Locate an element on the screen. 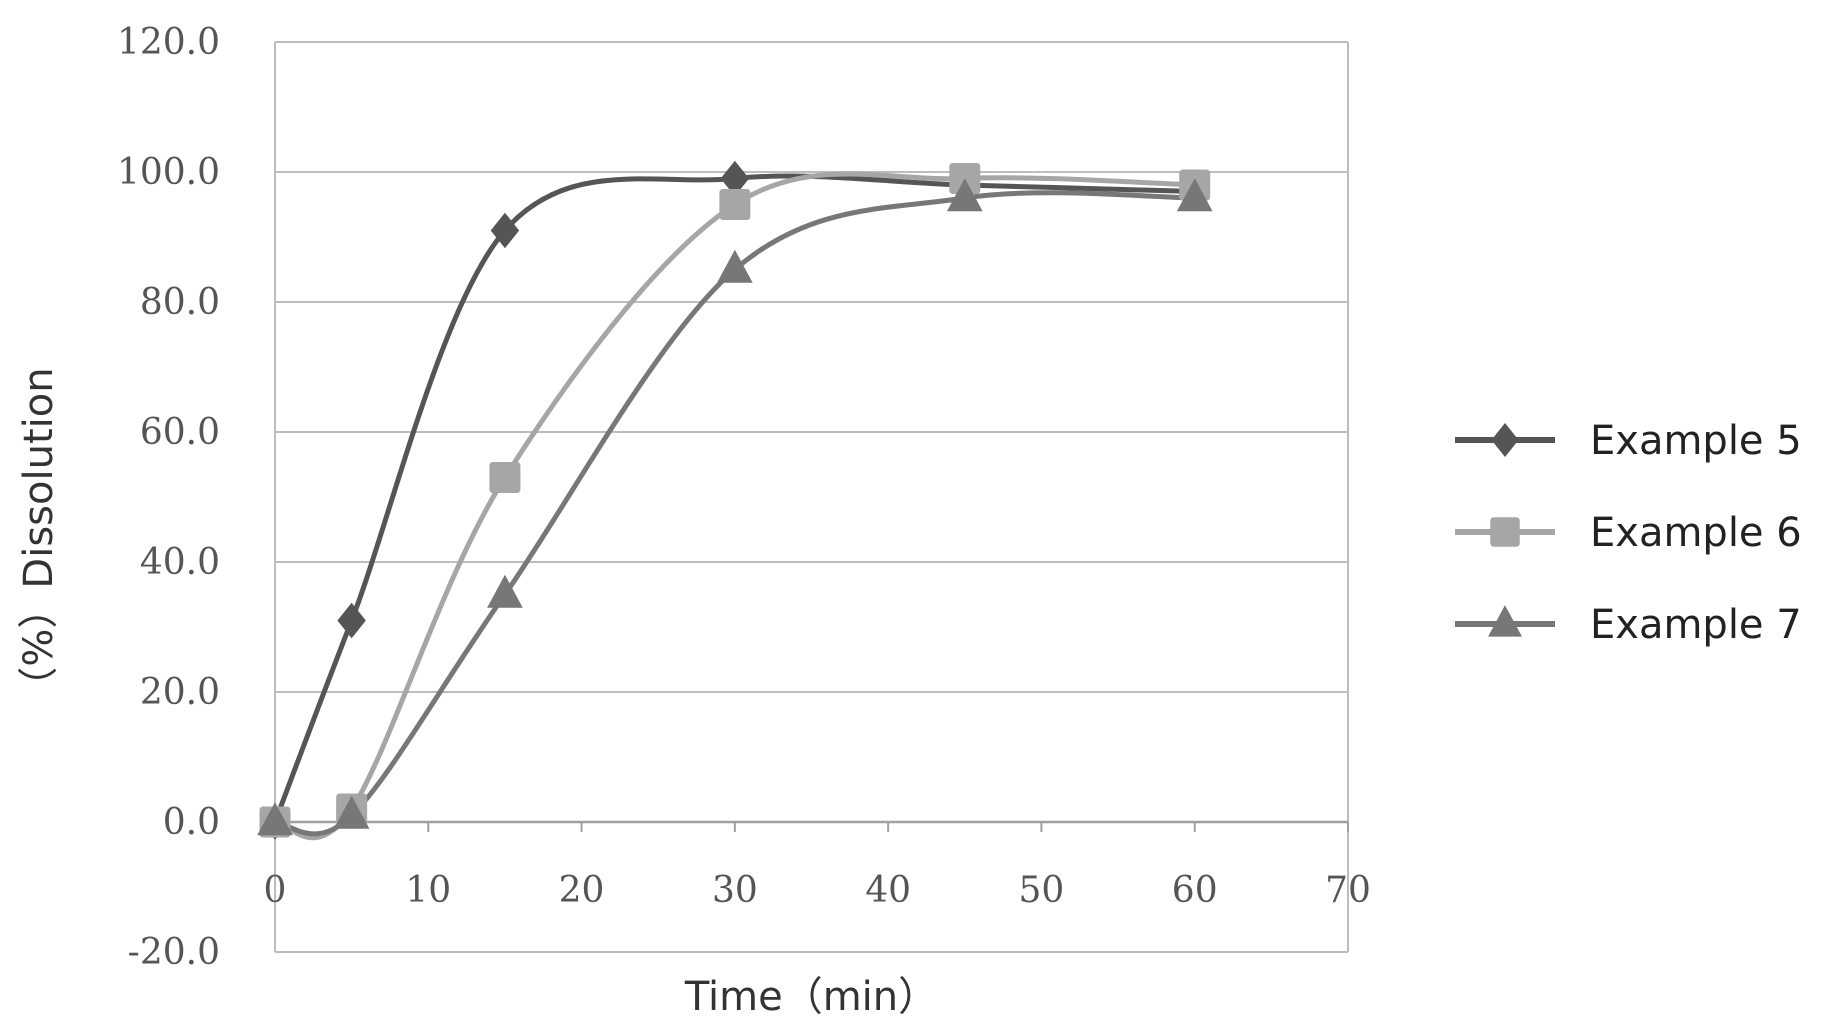  y-tick-label: 60.0 is located at coordinates (180, 432).